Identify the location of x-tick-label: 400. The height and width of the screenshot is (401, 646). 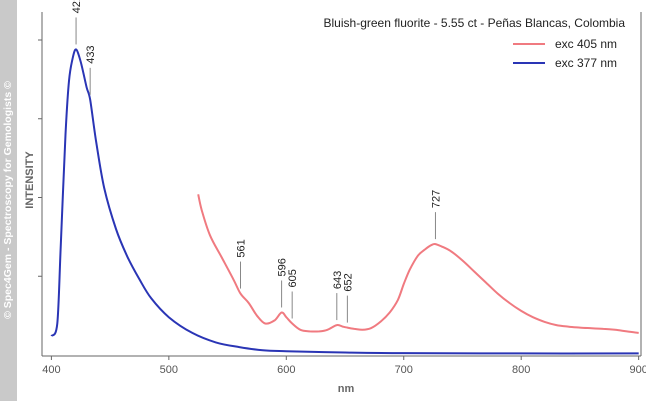
(51, 370).